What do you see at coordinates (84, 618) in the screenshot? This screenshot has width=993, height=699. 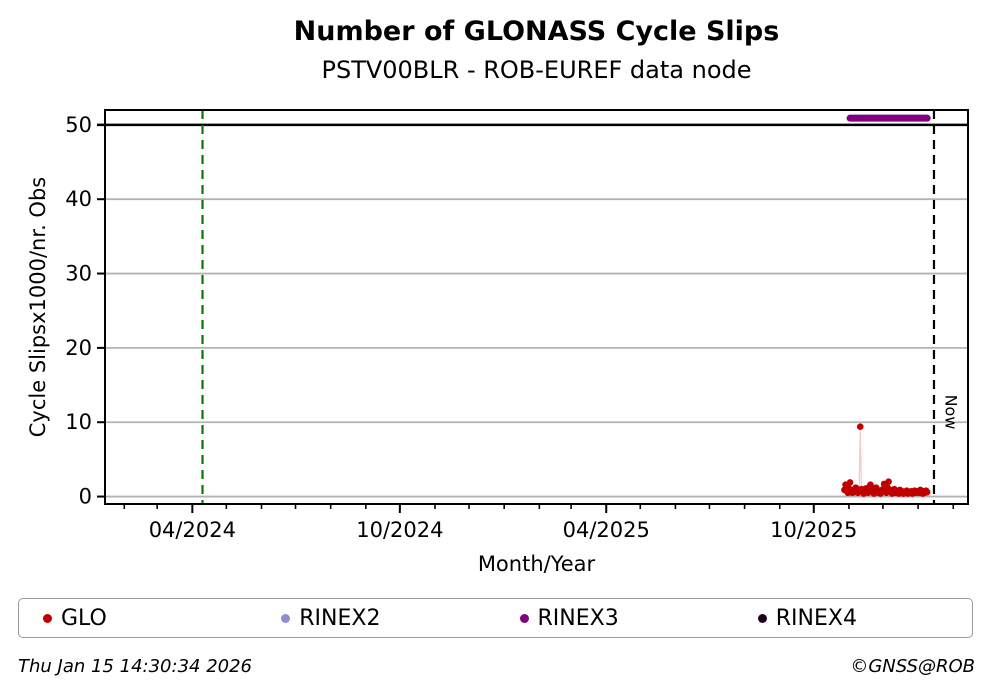 I see `legend-label-glo: GLO` at bounding box center [84, 618].